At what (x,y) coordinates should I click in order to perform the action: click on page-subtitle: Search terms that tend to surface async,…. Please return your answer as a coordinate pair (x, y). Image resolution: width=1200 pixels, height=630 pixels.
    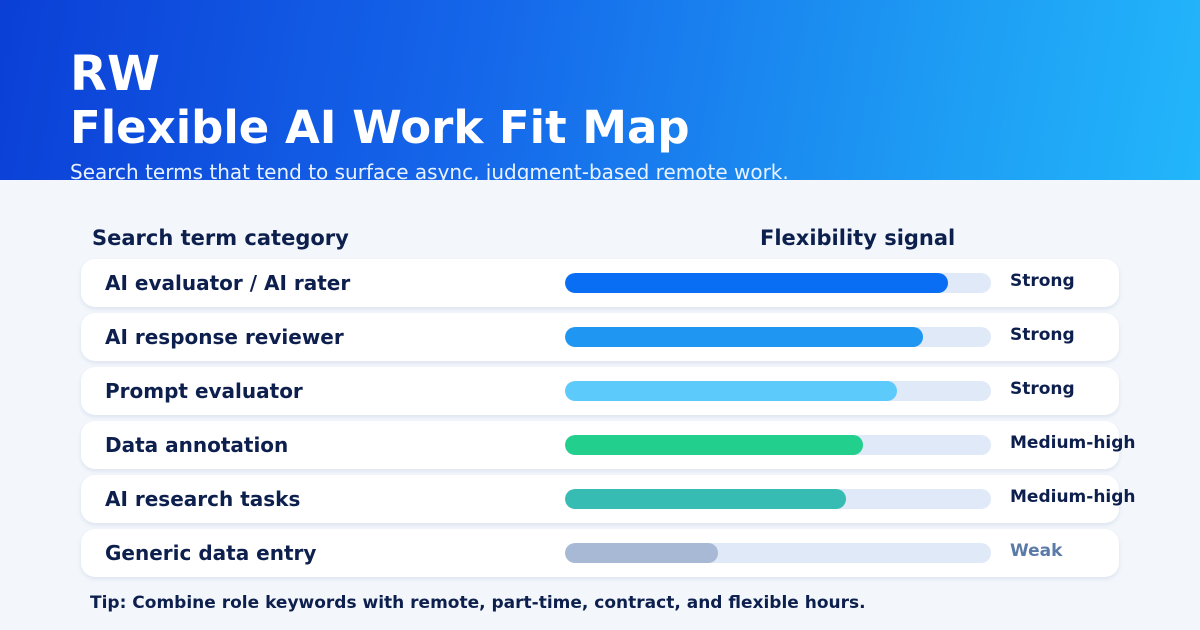
    Looking at the image, I should click on (429, 170).